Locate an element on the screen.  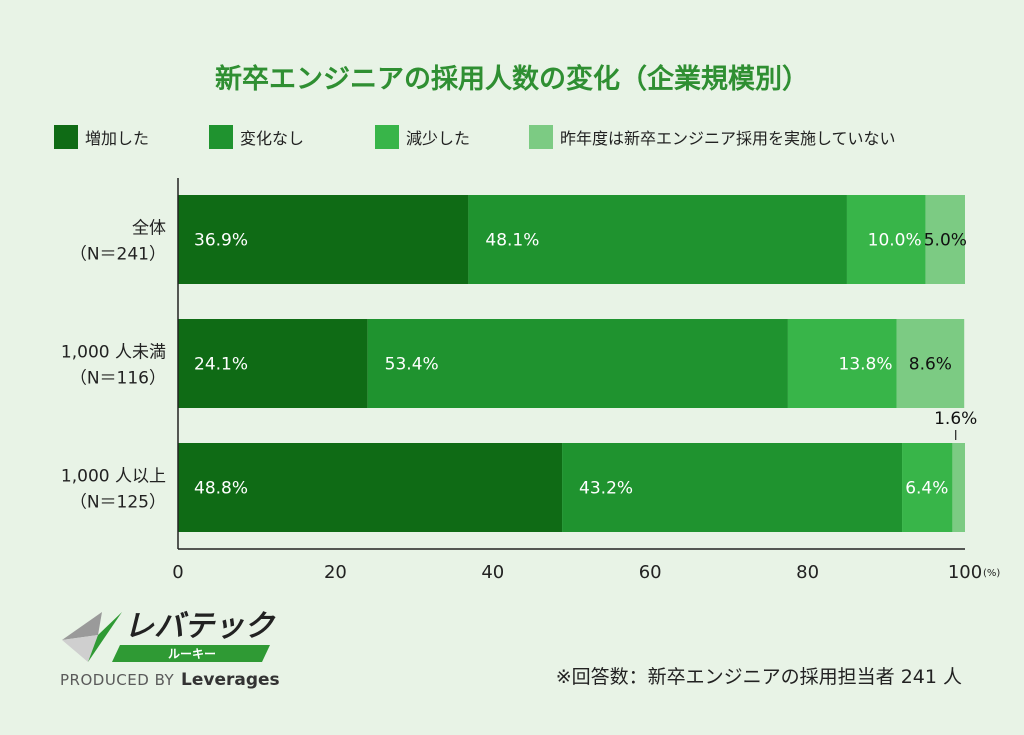
x-unit-label: (%) is located at coordinates (991, 573).